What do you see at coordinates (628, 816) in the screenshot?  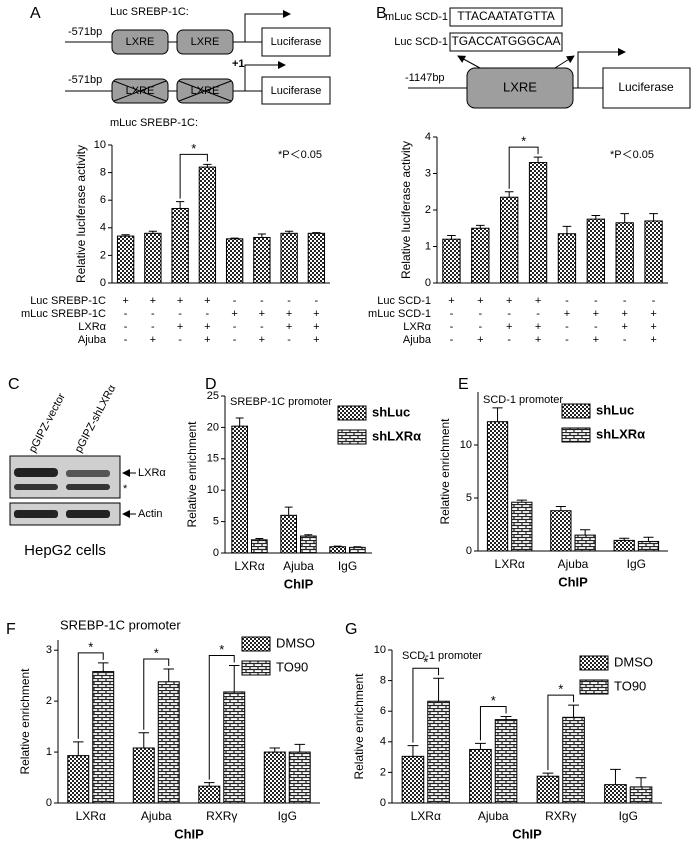 I see `x-tick-label: IgG` at bounding box center [628, 816].